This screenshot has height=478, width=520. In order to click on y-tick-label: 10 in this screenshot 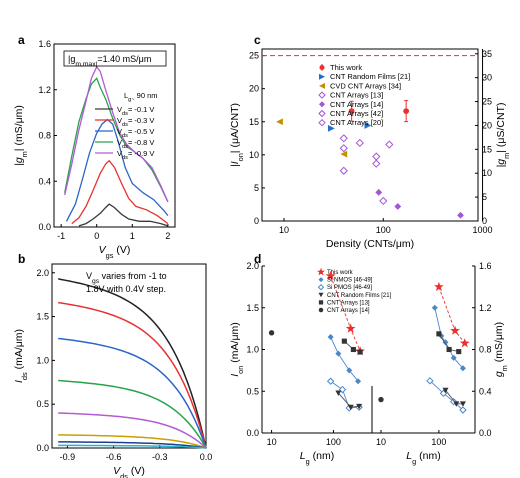, I will do `click(254, 155)`.